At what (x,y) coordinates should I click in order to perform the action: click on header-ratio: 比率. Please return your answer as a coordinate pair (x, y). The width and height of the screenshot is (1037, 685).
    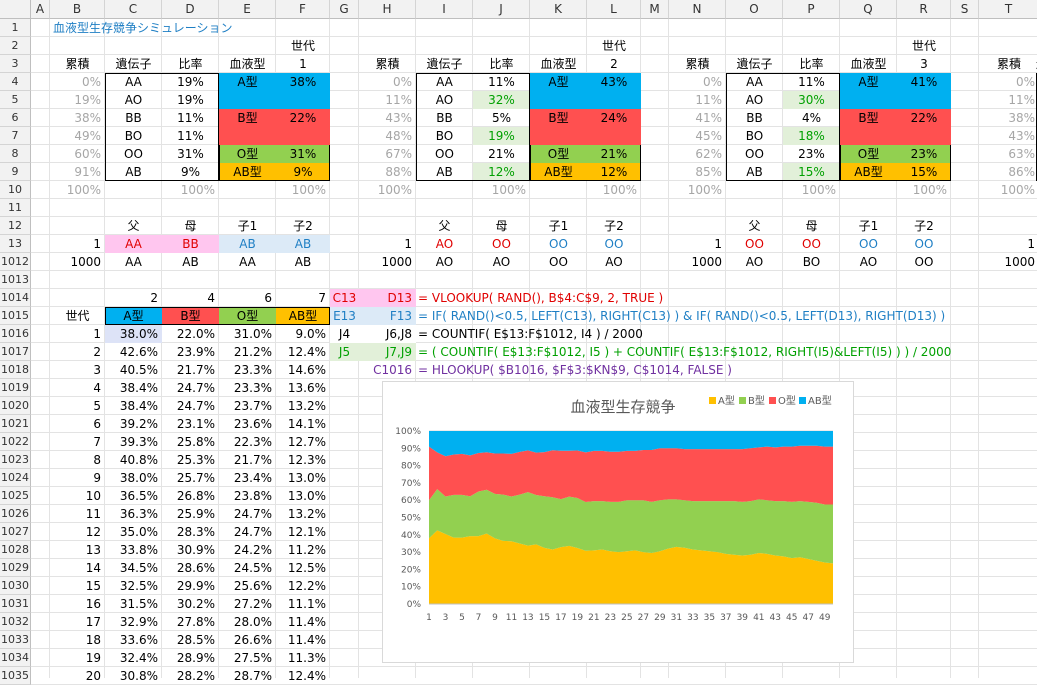
    Looking at the image, I should click on (190, 64).